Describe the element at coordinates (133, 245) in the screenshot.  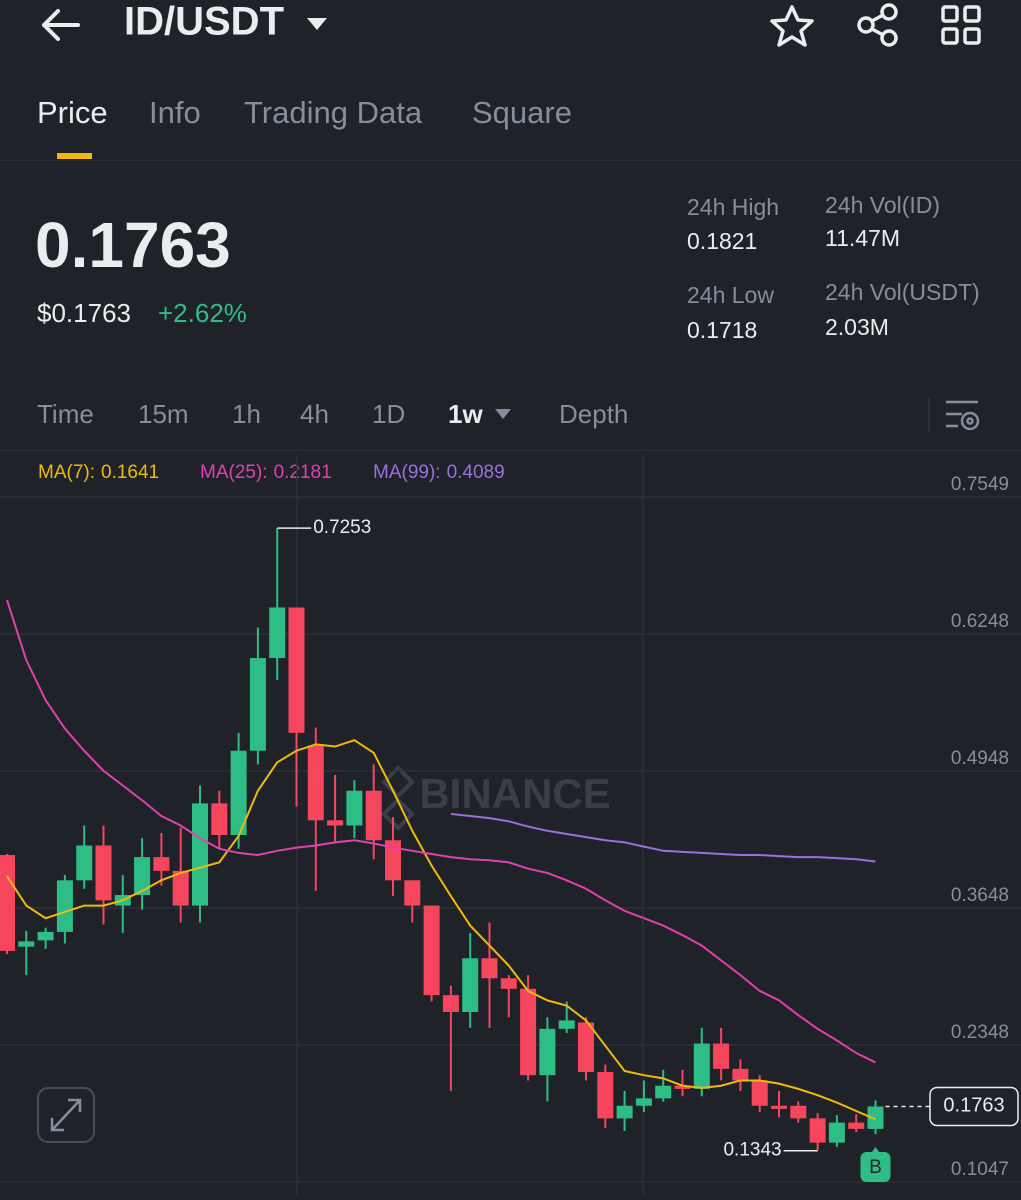
I see `last-price: 0.1763` at that location.